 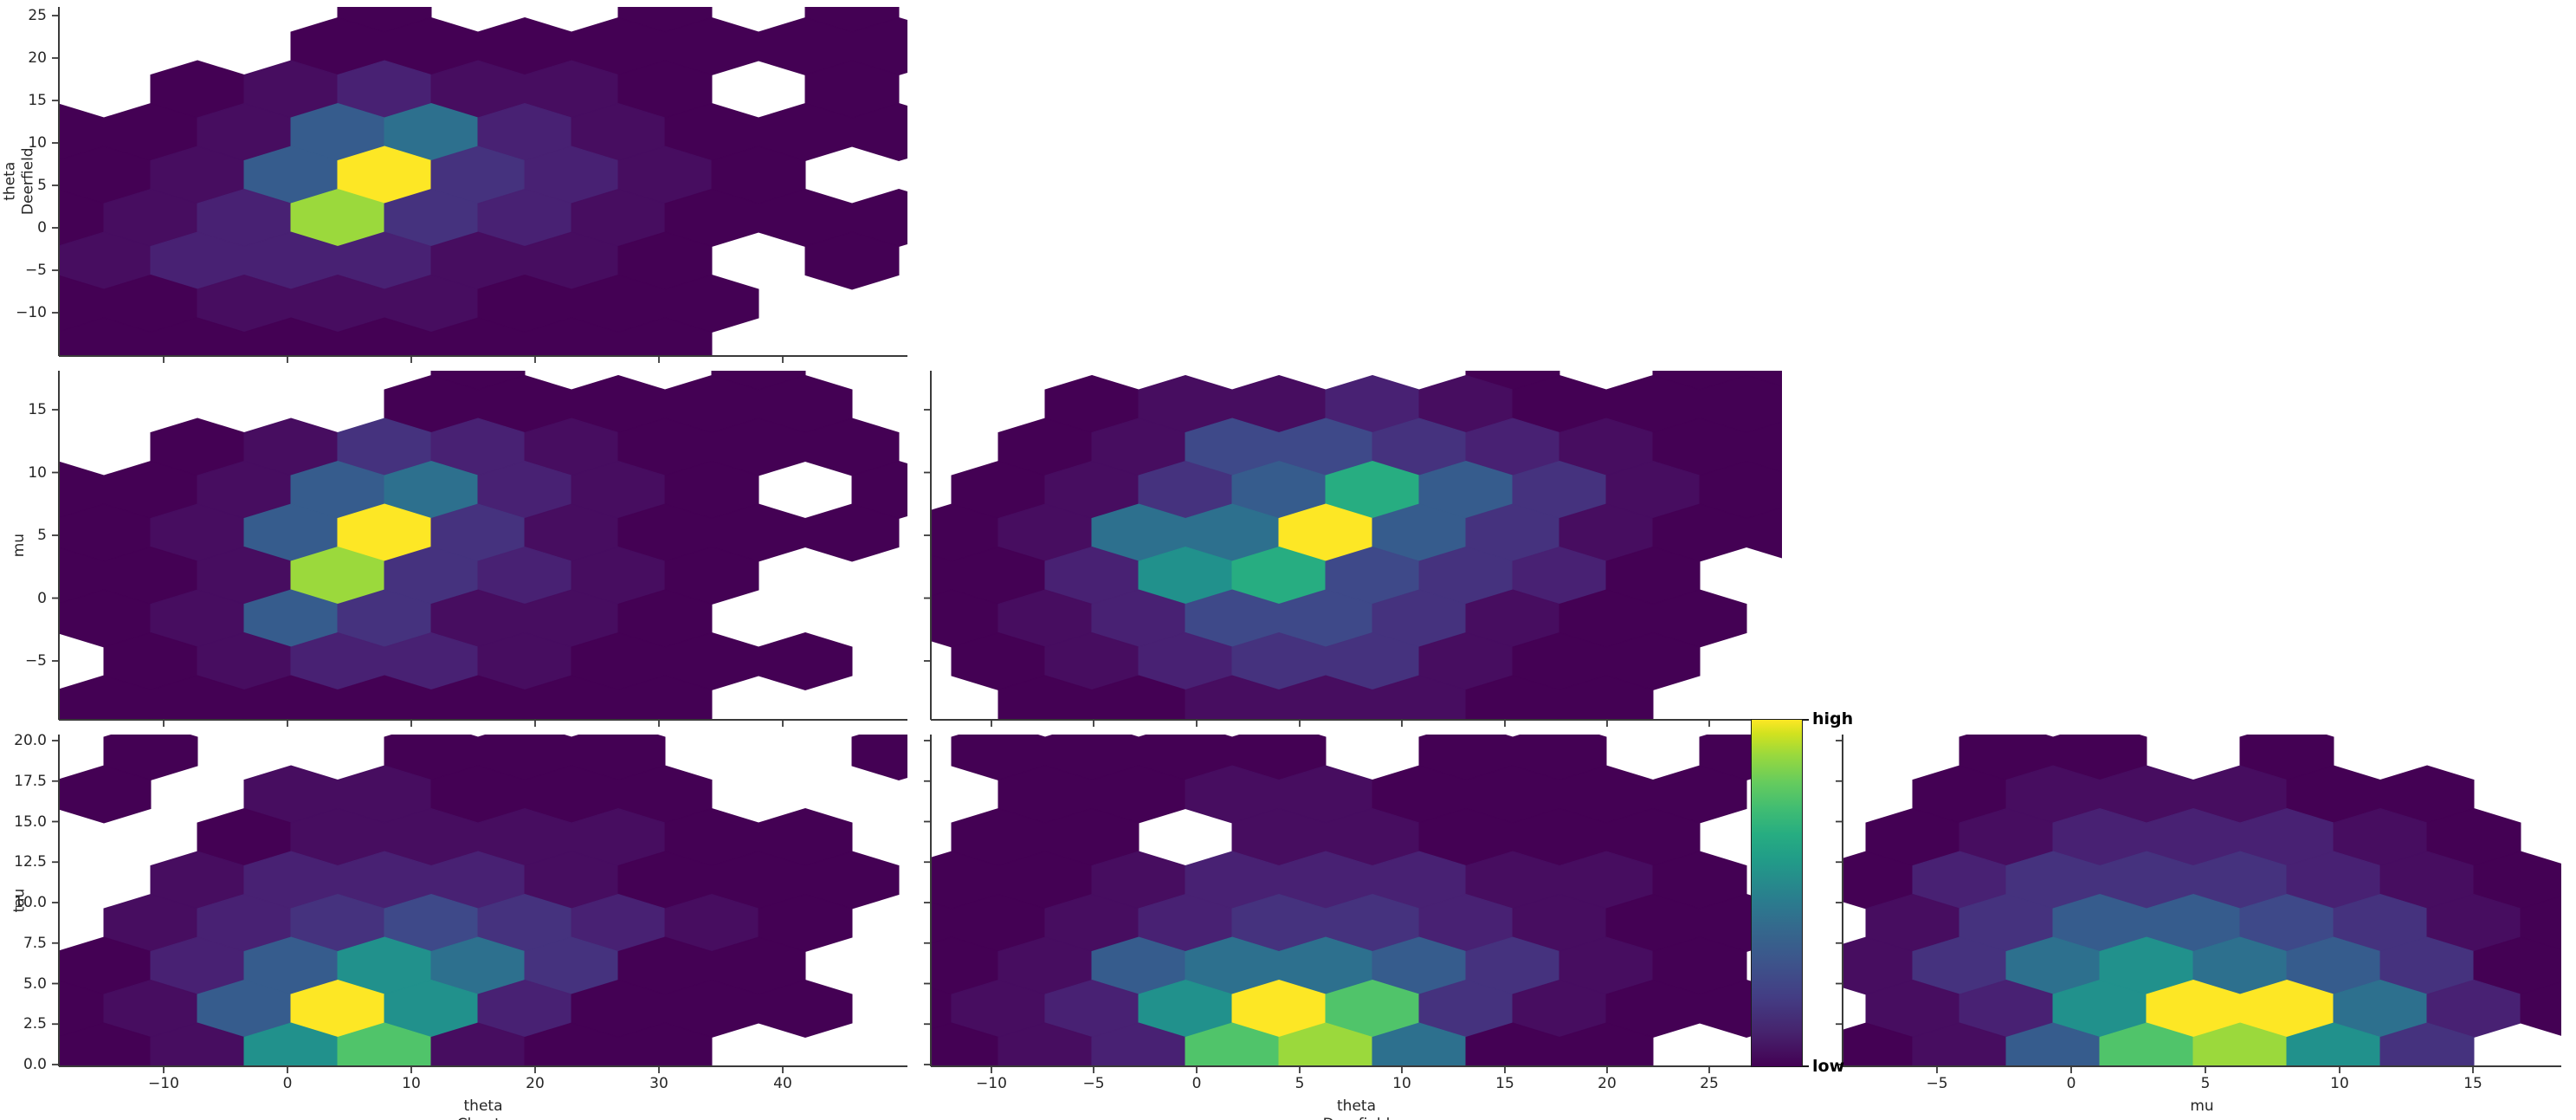 I want to click on y-tick-label: 17.5, so click(x=30, y=781).